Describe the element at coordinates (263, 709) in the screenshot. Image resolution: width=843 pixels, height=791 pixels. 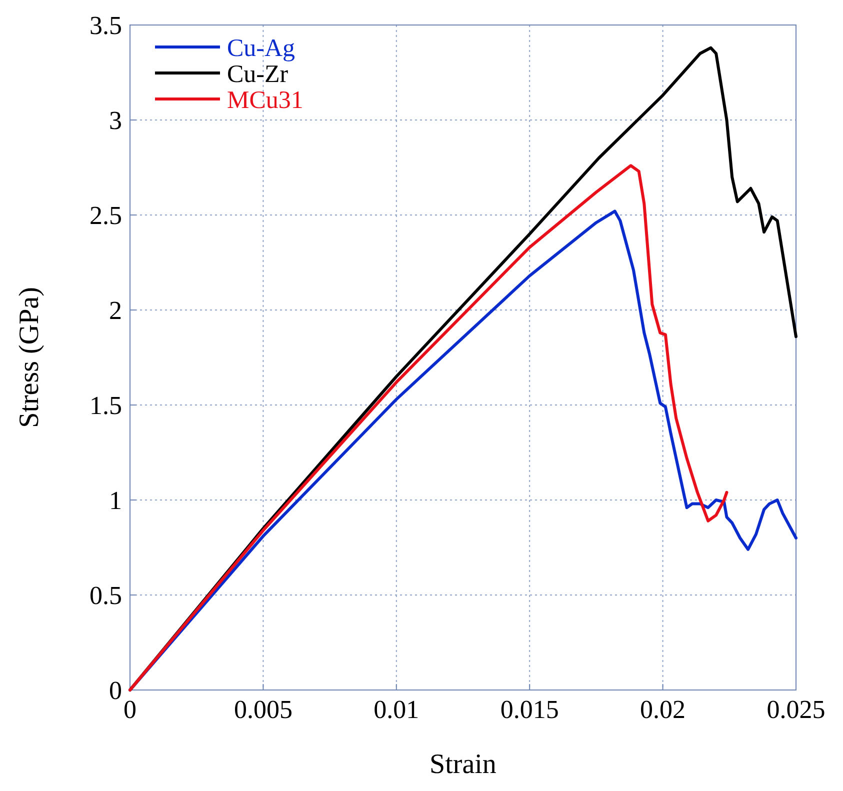
I see `x-tick-label: 0.005` at that location.